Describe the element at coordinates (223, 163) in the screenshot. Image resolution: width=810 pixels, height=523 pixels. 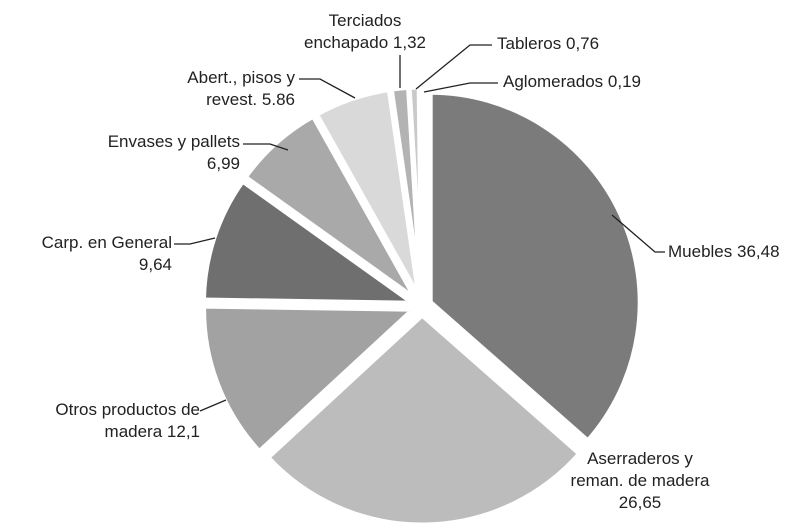
I see `value-label: 6,99` at that location.